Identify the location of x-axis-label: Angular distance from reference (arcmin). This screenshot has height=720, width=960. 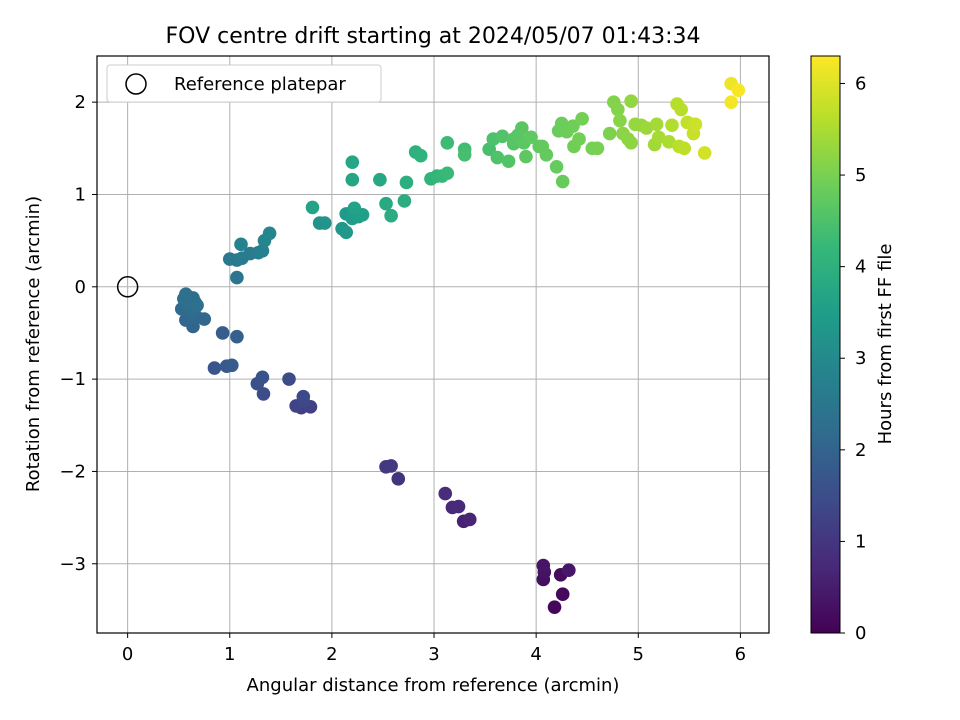
(433, 685).